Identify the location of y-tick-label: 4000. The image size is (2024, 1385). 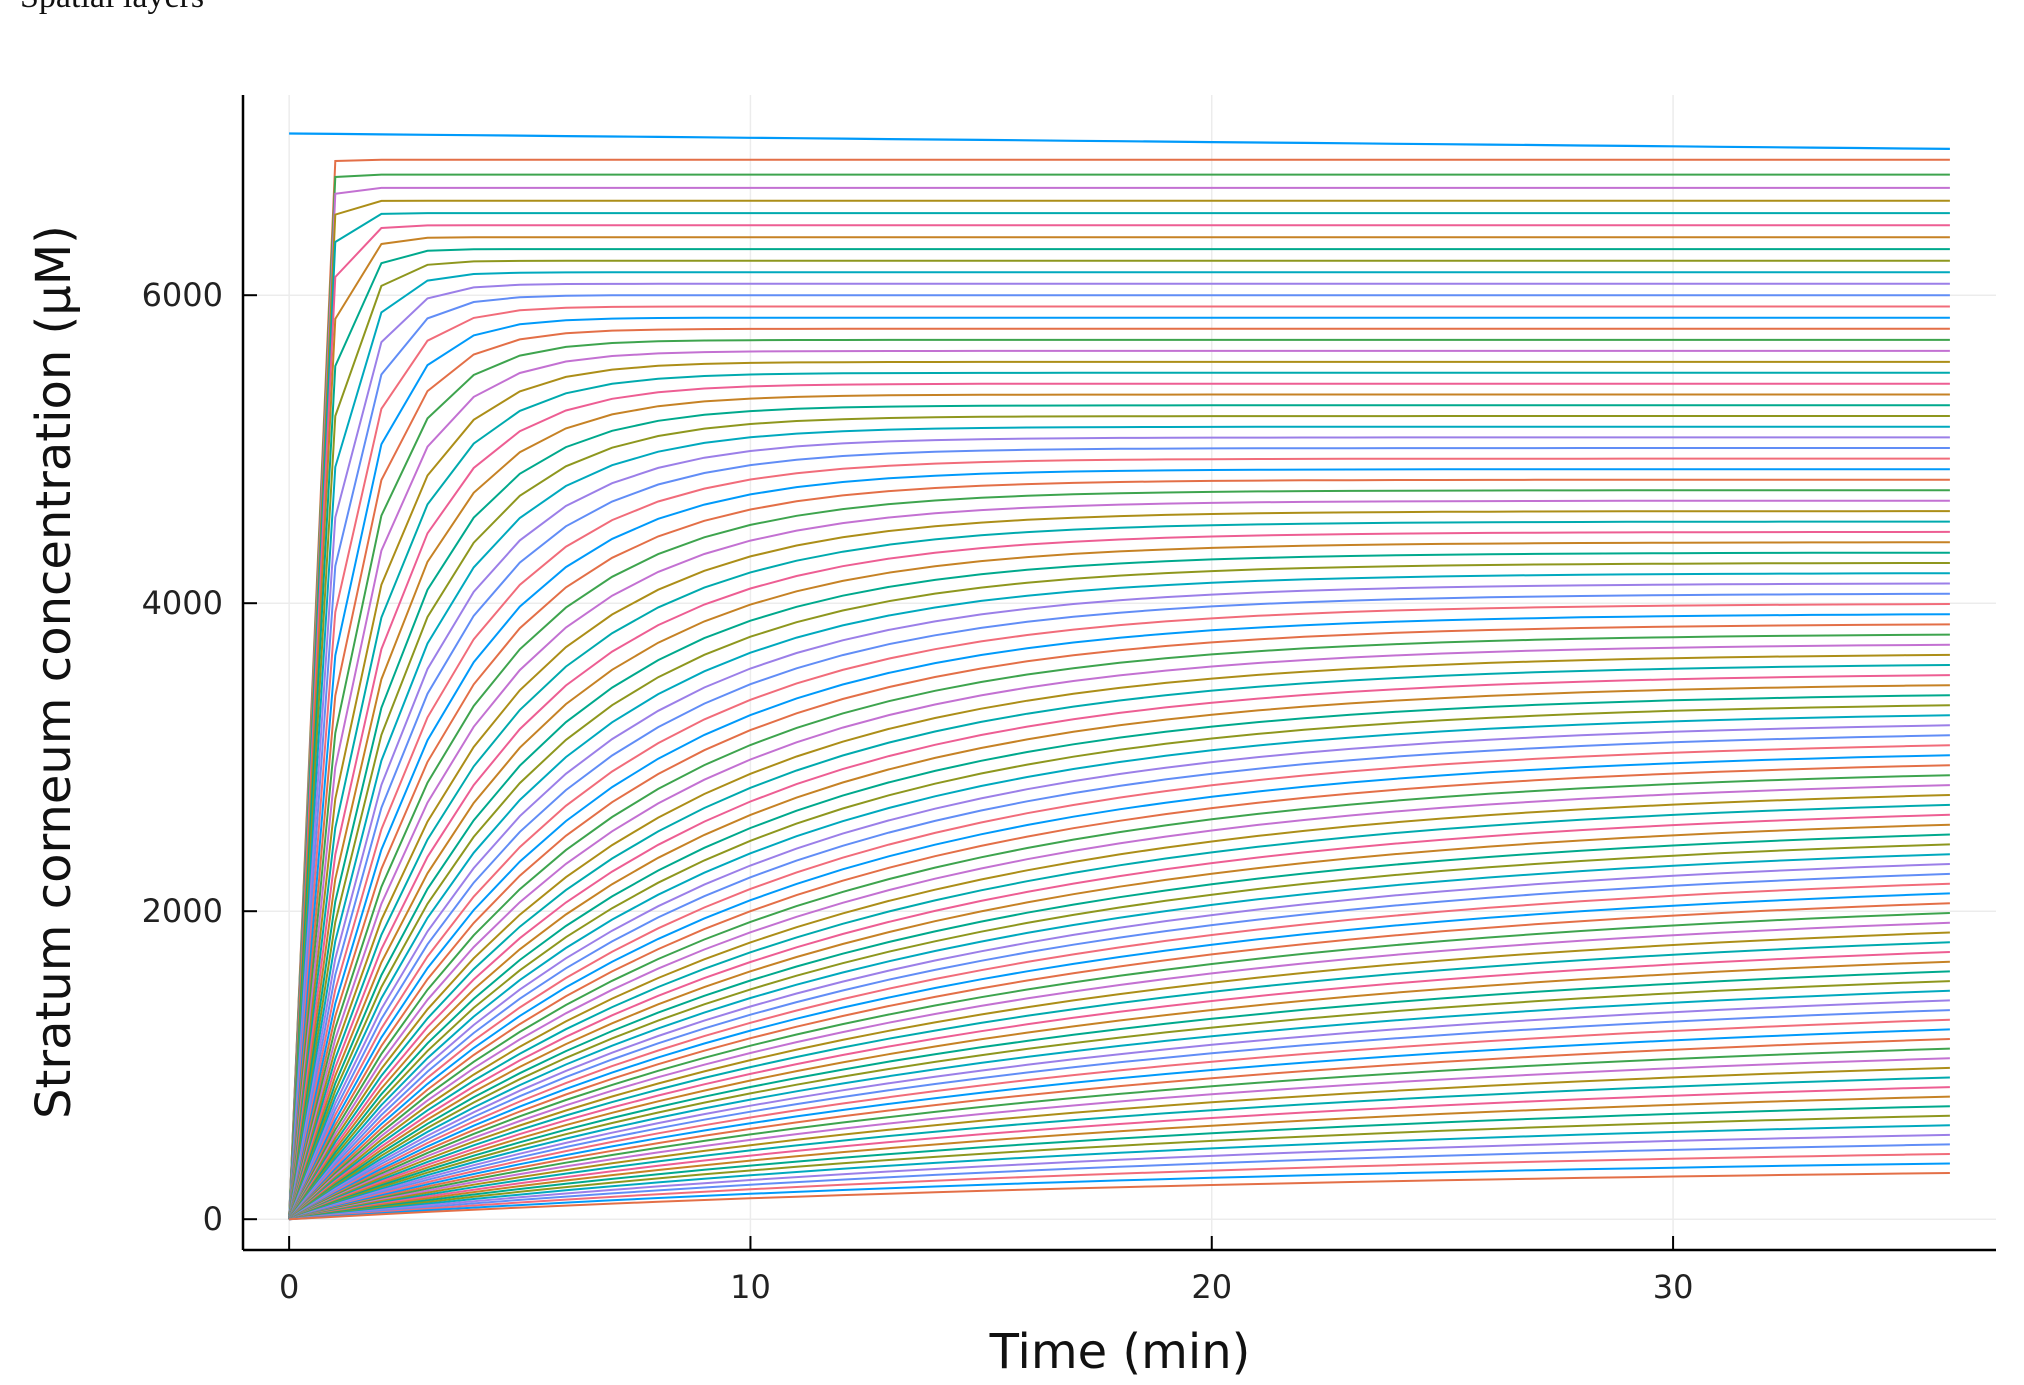
(182, 603).